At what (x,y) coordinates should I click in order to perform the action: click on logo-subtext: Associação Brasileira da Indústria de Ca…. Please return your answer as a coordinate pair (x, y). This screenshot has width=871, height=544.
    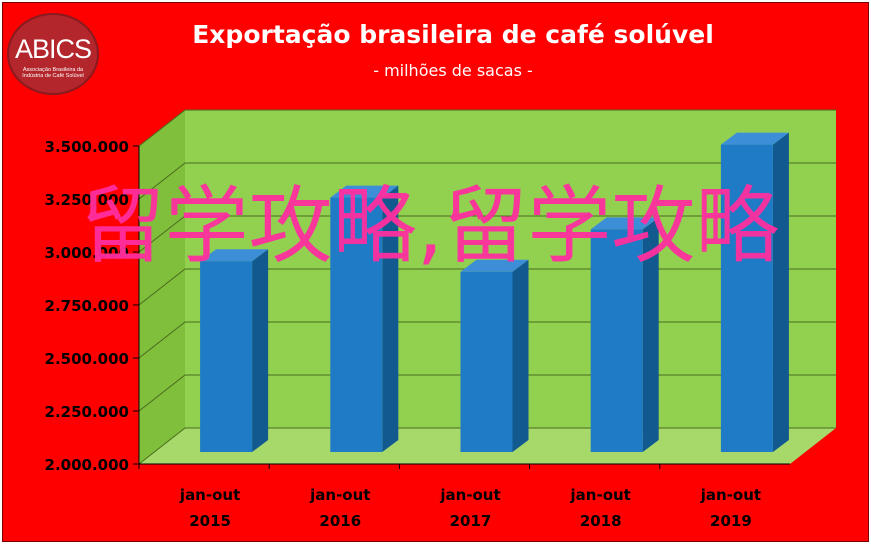
    Looking at the image, I should click on (53, 73).